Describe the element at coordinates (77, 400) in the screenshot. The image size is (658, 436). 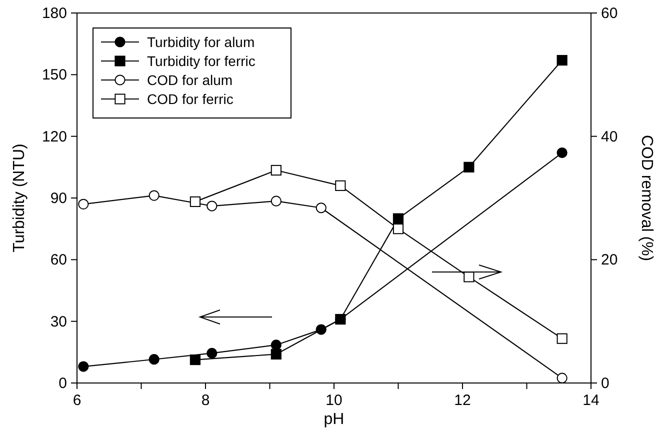
I see `x-tick-label: 6` at that location.